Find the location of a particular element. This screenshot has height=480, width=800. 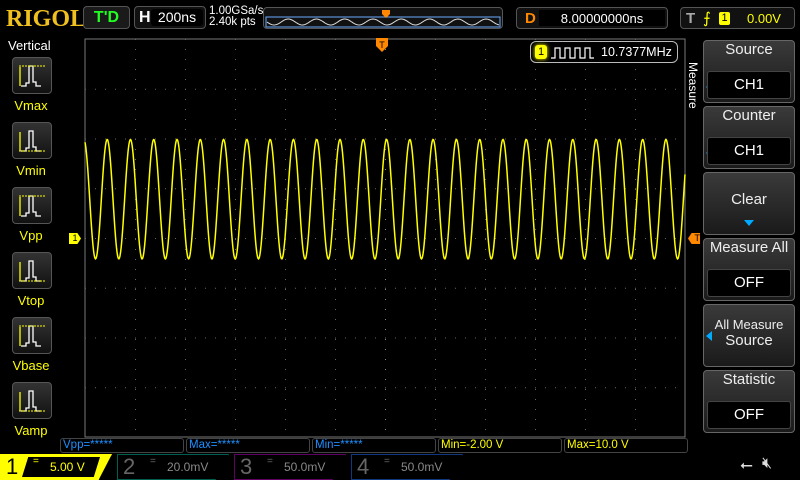

clear-button: Clear is located at coordinates (749, 203).